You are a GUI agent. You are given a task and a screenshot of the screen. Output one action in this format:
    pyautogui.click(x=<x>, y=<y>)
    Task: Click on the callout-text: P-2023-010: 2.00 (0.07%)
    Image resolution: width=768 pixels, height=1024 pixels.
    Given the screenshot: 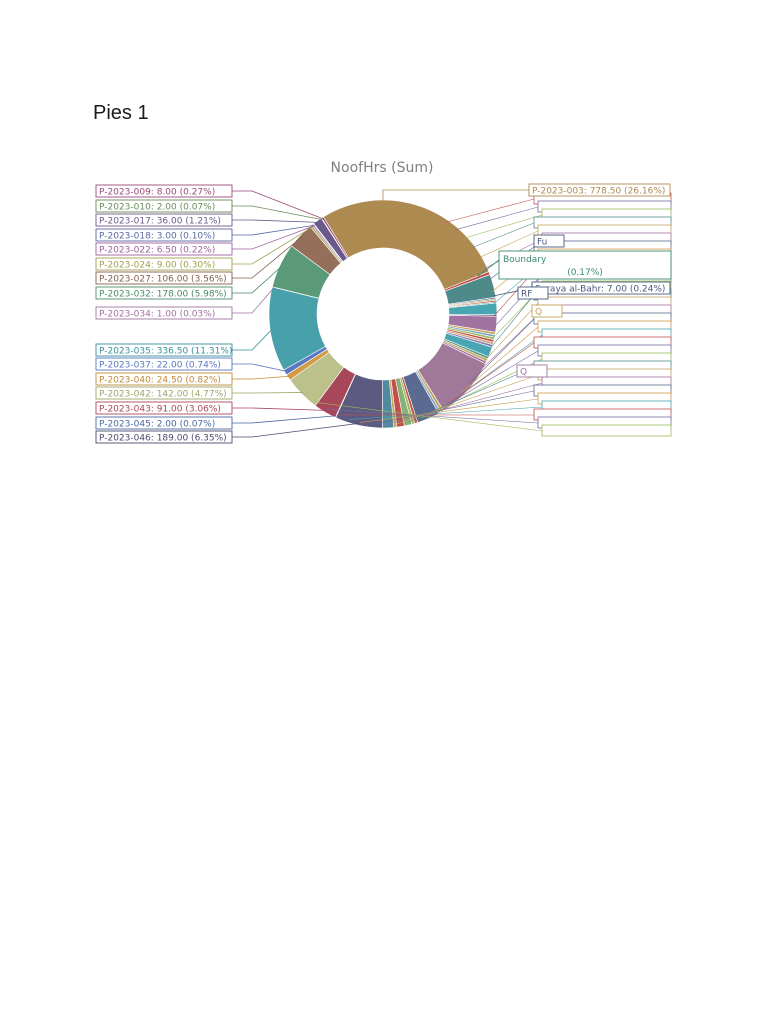 What is the action you would take?
    pyautogui.click(x=157, y=208)
    